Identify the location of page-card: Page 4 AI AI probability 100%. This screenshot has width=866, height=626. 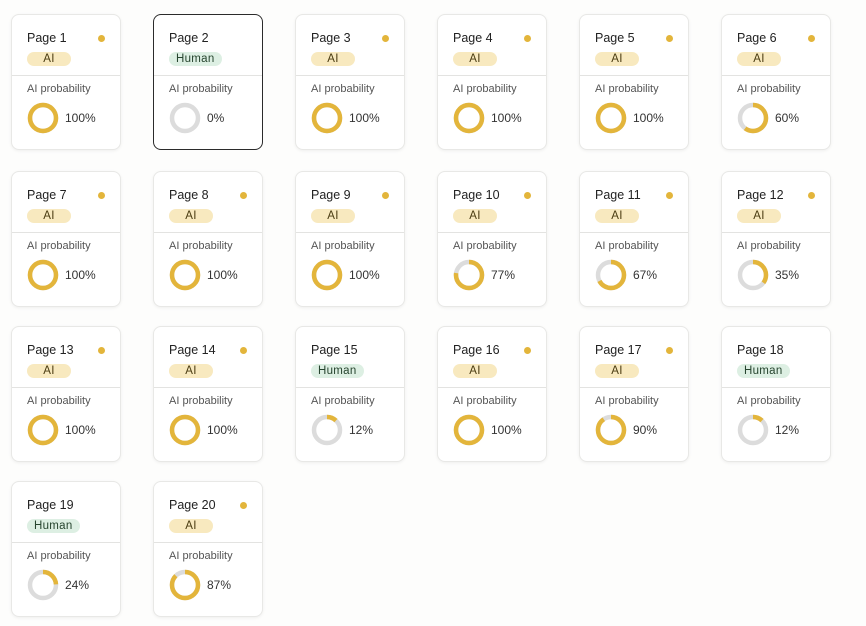
(492, 82).